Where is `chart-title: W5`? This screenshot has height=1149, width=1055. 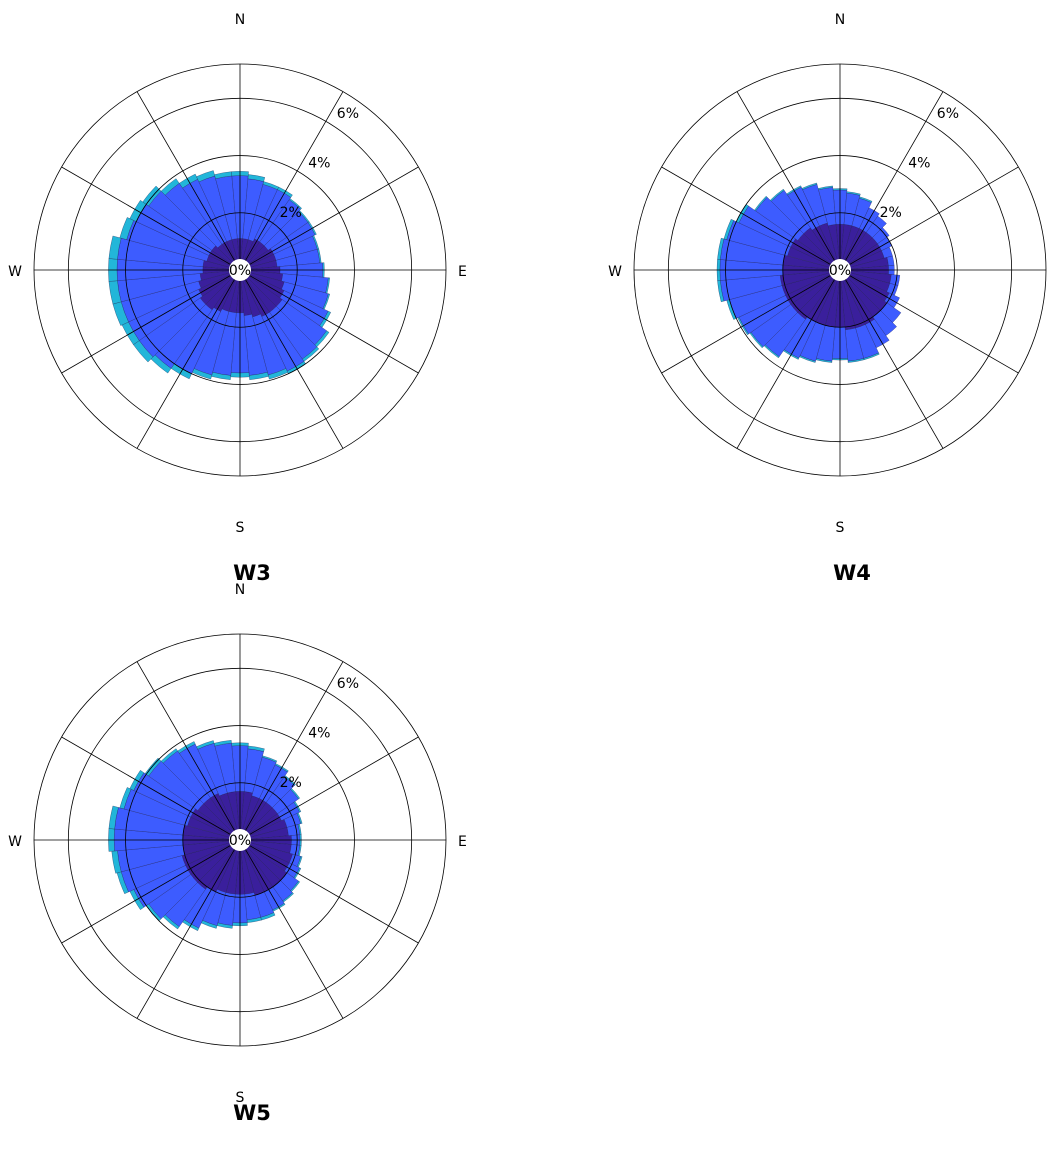
chart-title: W5 is located at coordinates (252, 1113).